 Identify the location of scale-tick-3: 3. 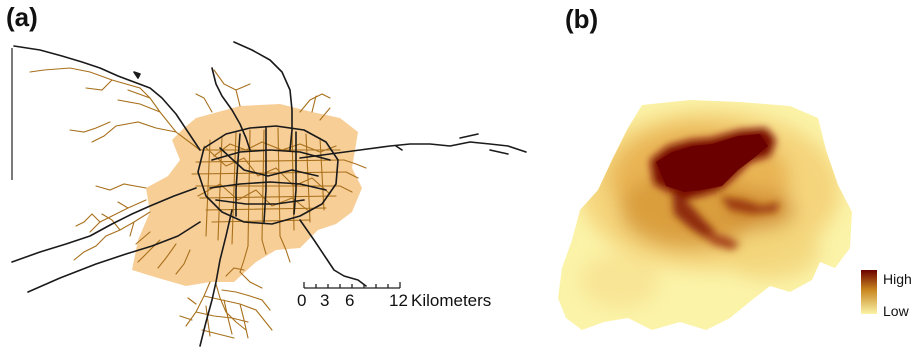
(325, 300).